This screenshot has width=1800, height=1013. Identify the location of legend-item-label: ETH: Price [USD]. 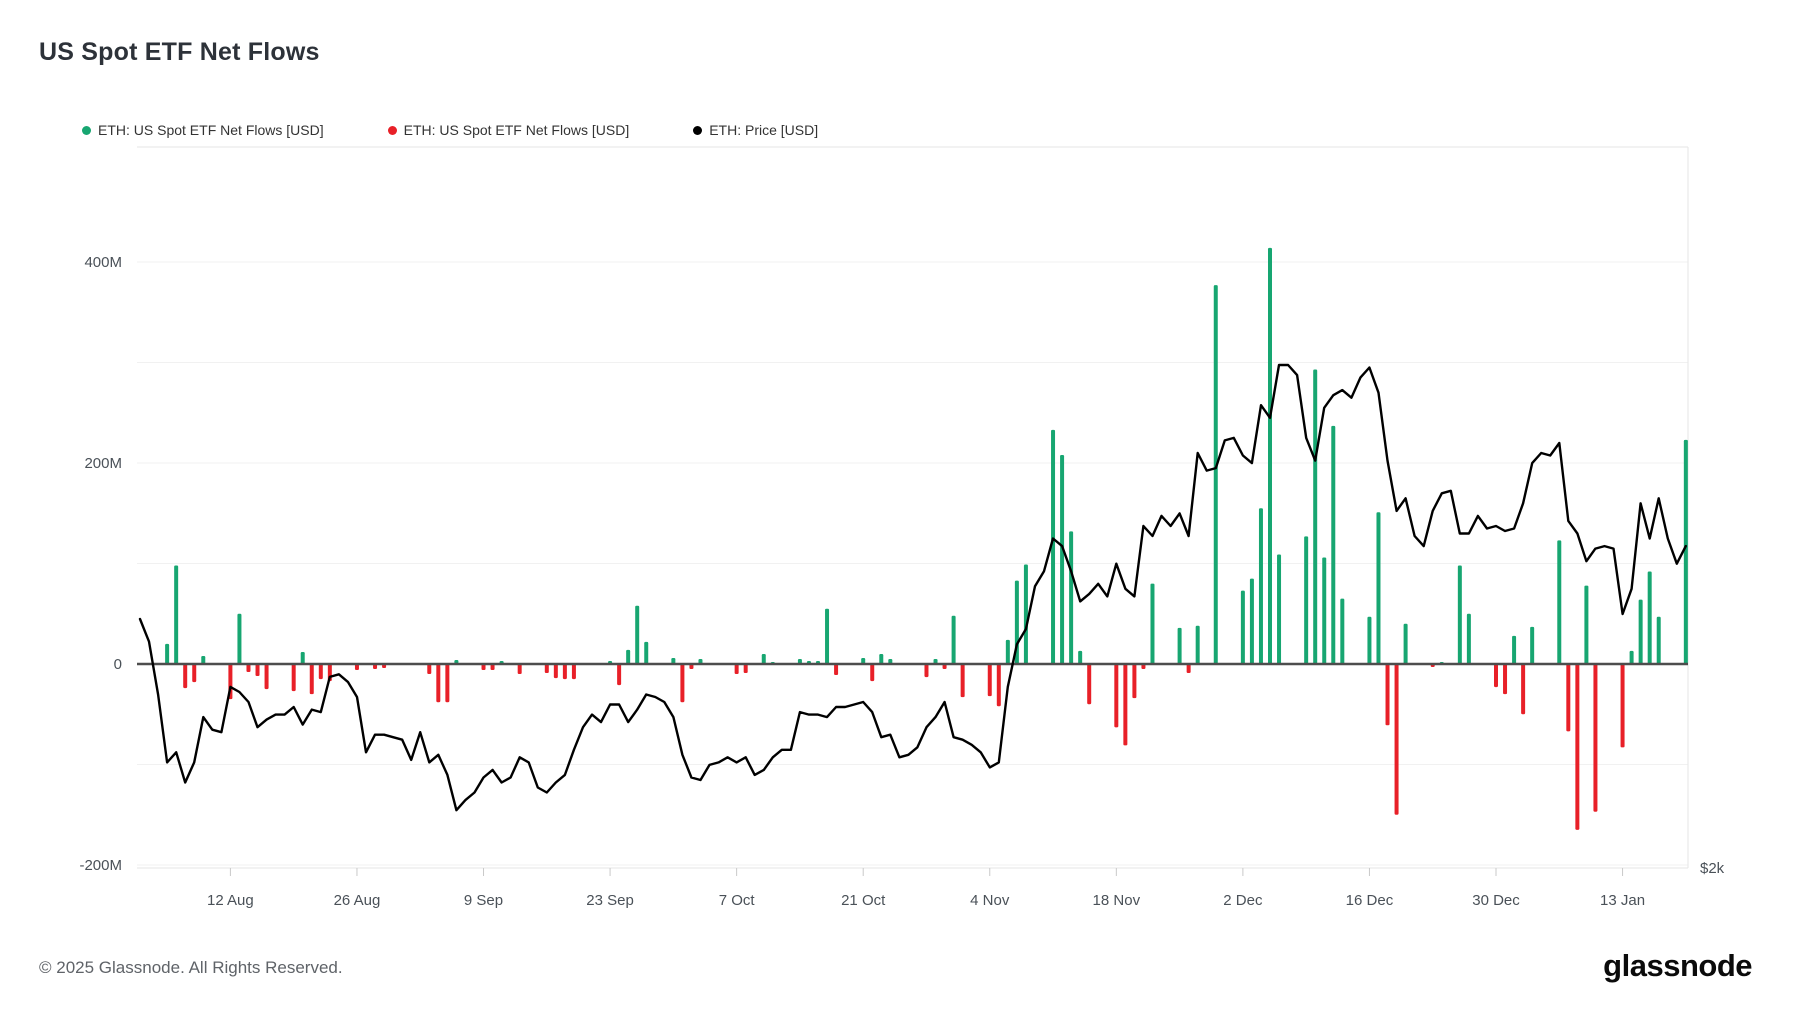
(764, 130).